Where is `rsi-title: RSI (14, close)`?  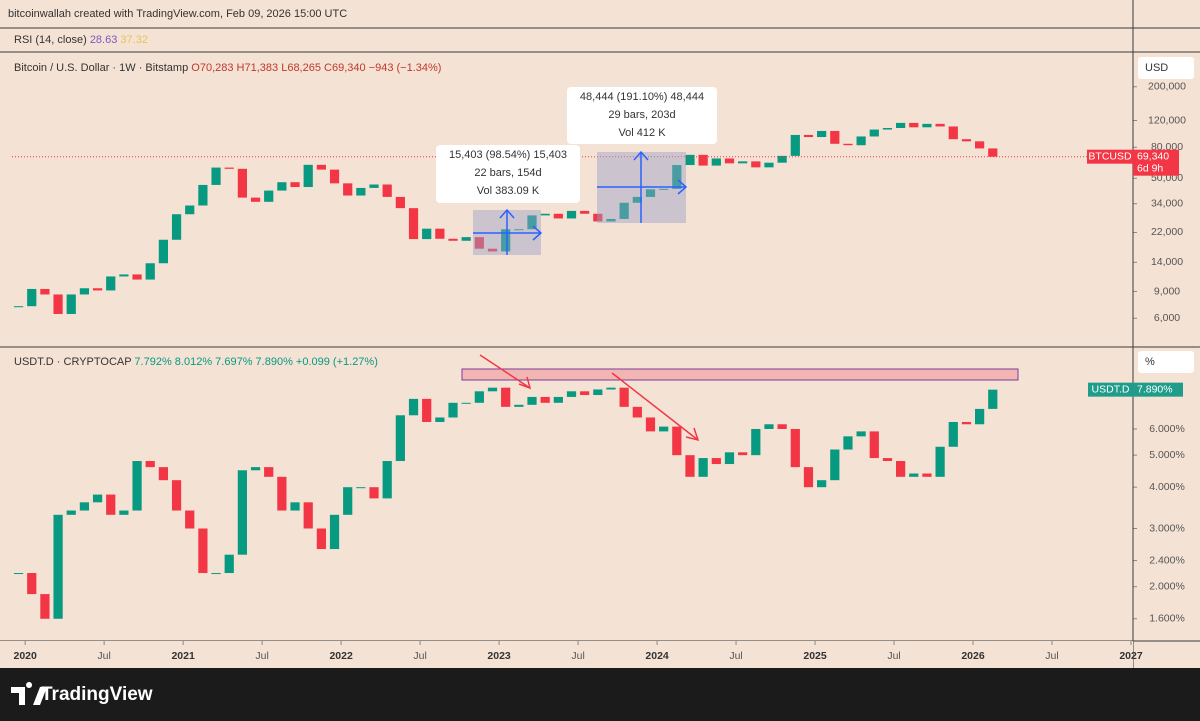
rsi-title: RSI (14, close) is located at coordinates (50, 40).